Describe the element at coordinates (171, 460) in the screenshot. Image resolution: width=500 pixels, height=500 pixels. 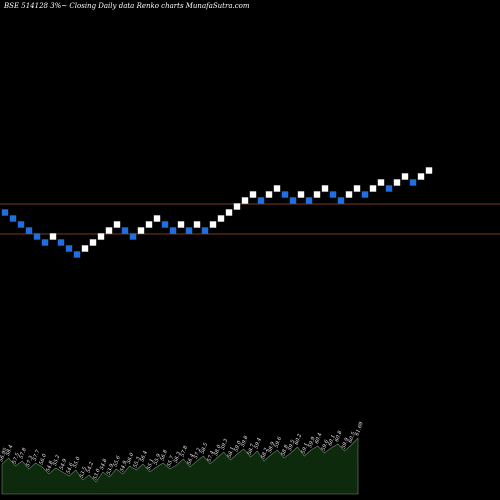
I see `volume-label: 55.7` at that location.